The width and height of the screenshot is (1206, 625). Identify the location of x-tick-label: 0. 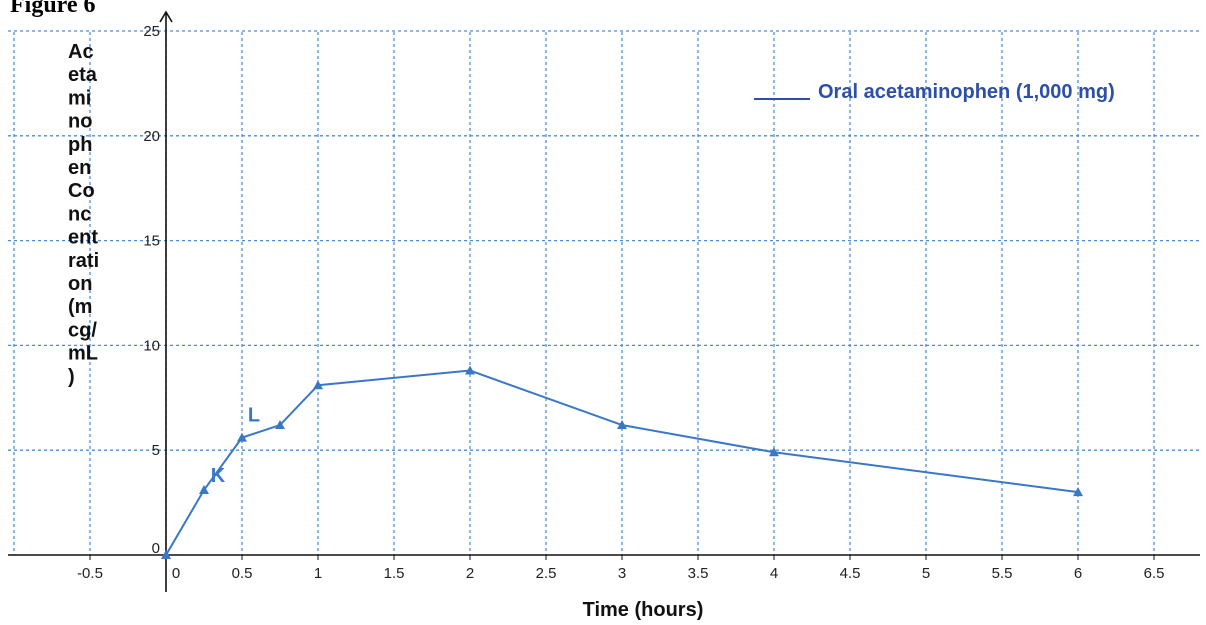
(176, 573).